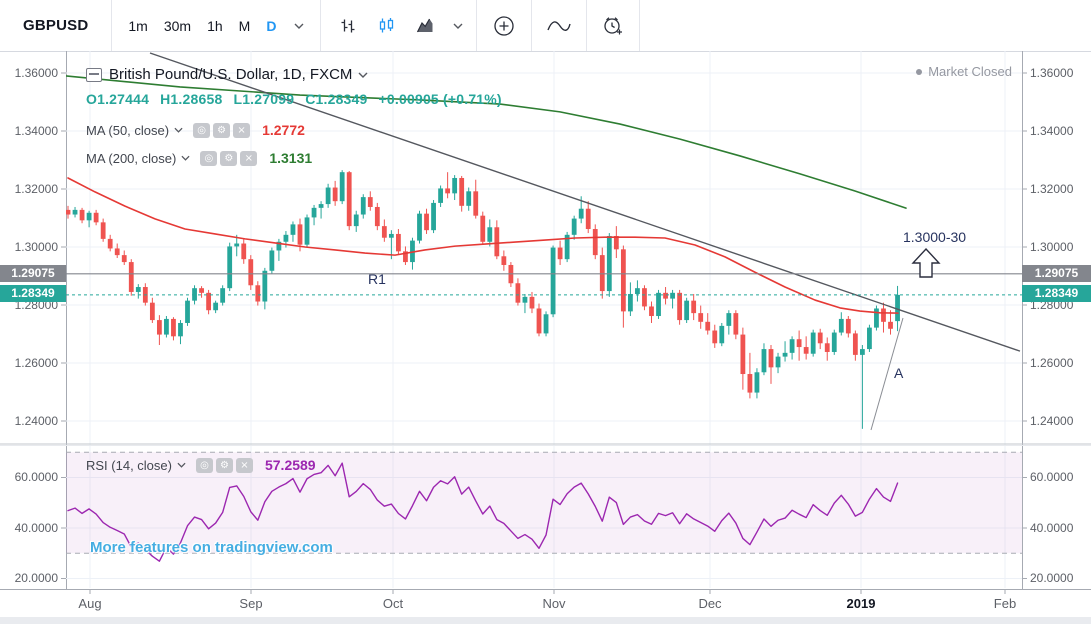  What do you see at coordinates (386, 26) in the screenshot?
I see `candles-icon` at bounding box center [386, 26].